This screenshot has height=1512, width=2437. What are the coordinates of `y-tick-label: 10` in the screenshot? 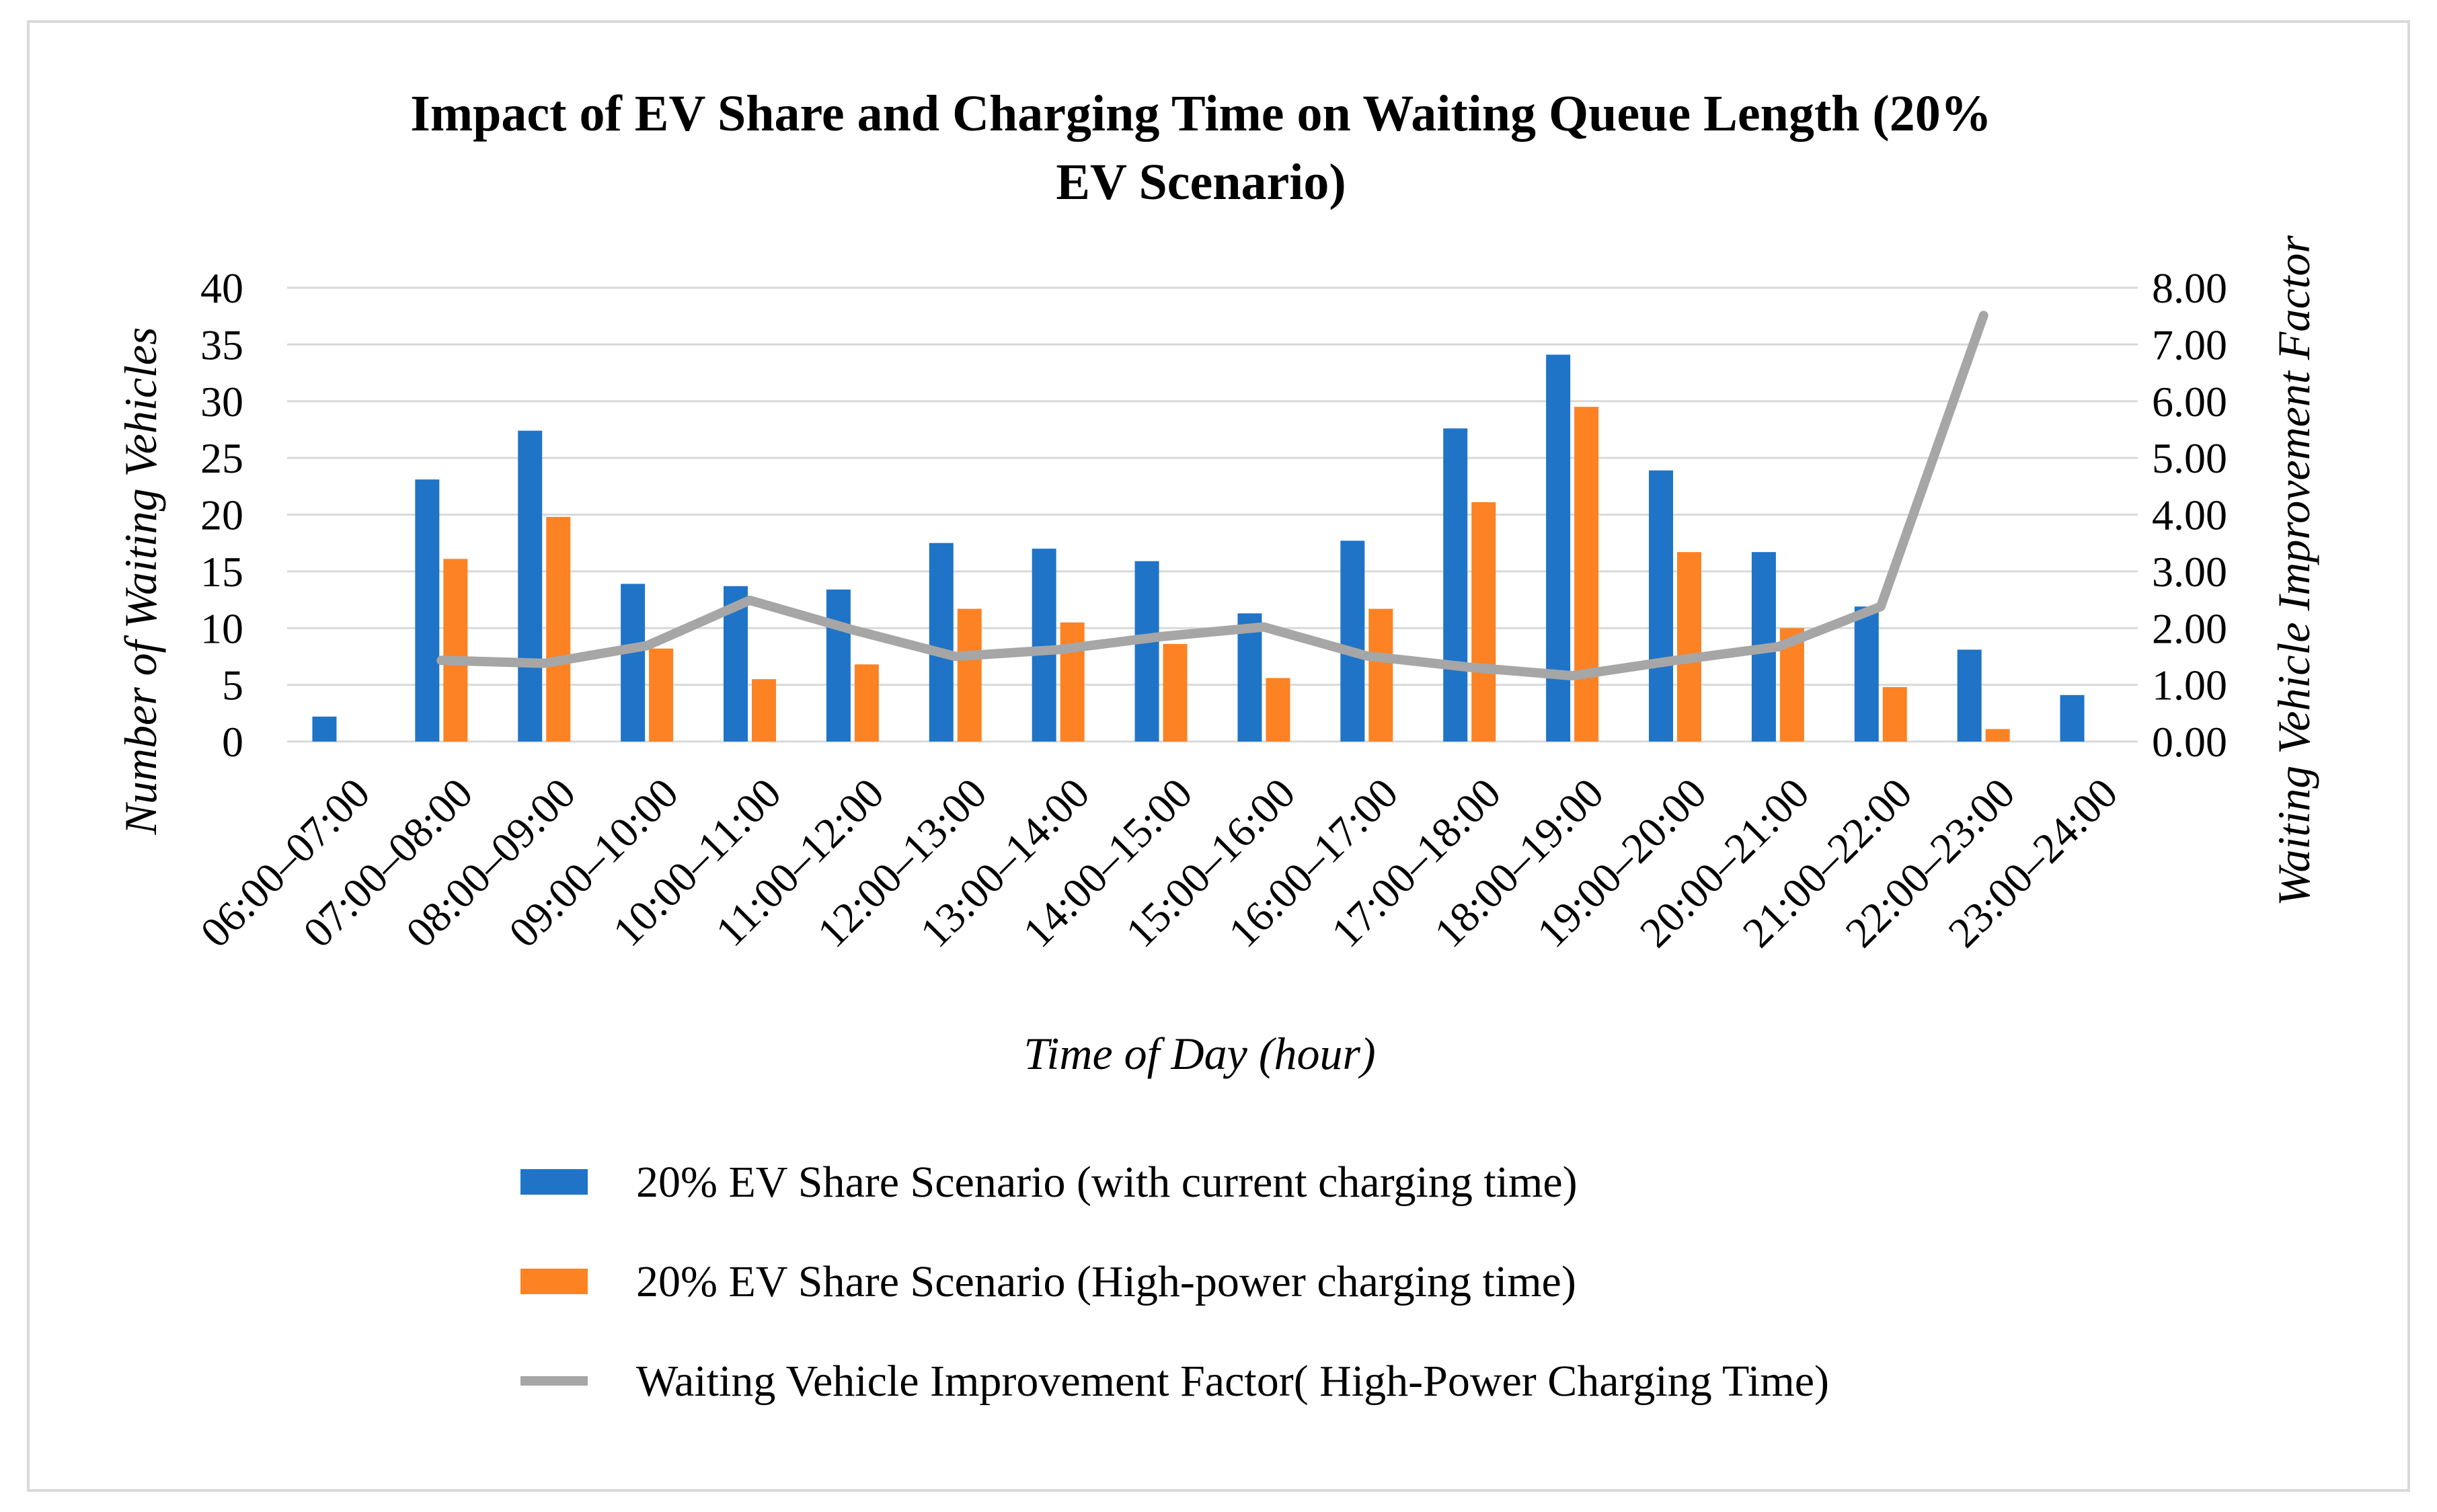 It's located at (221, 628).